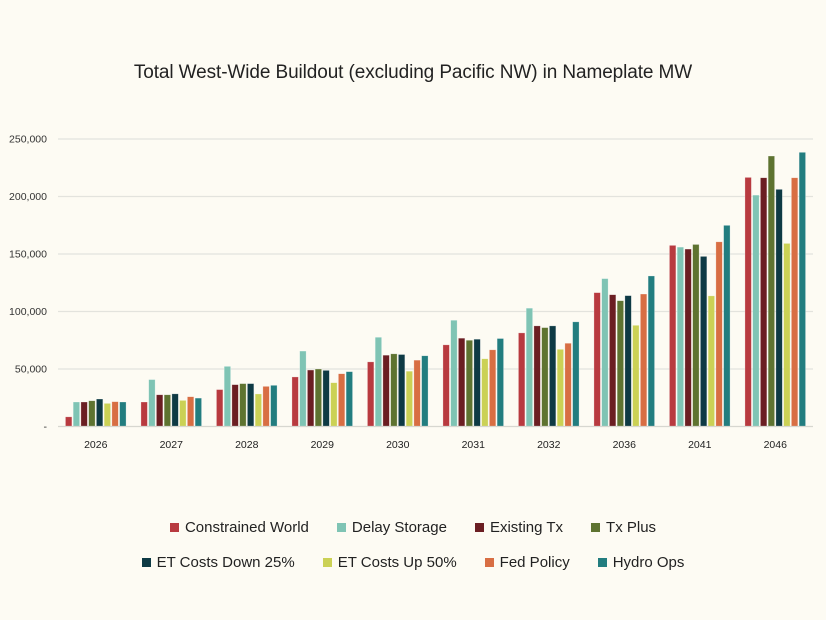 This screenshot has height=620, width=826. Describe the element at coordinates (246, 527) in the screenshot. I see `legend-label: Constrained World` at that location.